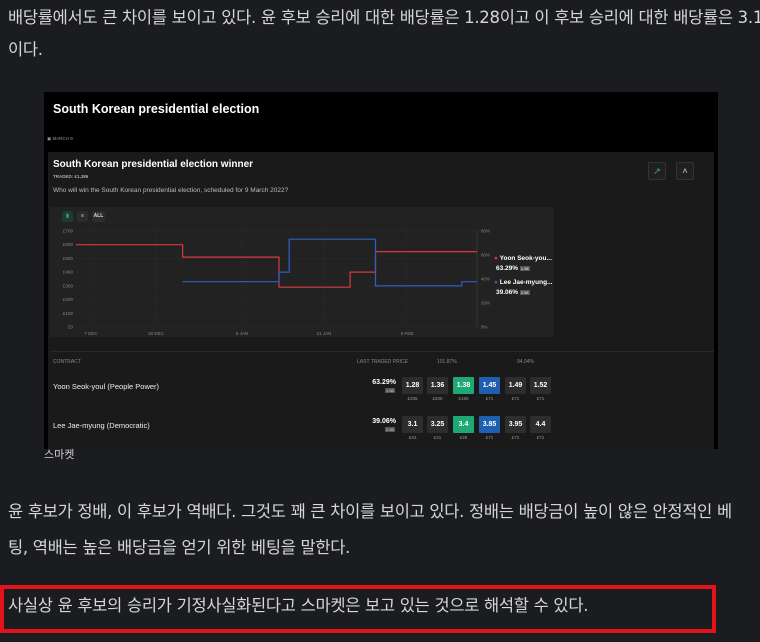 This screenshot has height=642, width=760. Describe the element at coordinates (463, 385) in the screenshot. I see `back-price-button: 1.38` at that location.